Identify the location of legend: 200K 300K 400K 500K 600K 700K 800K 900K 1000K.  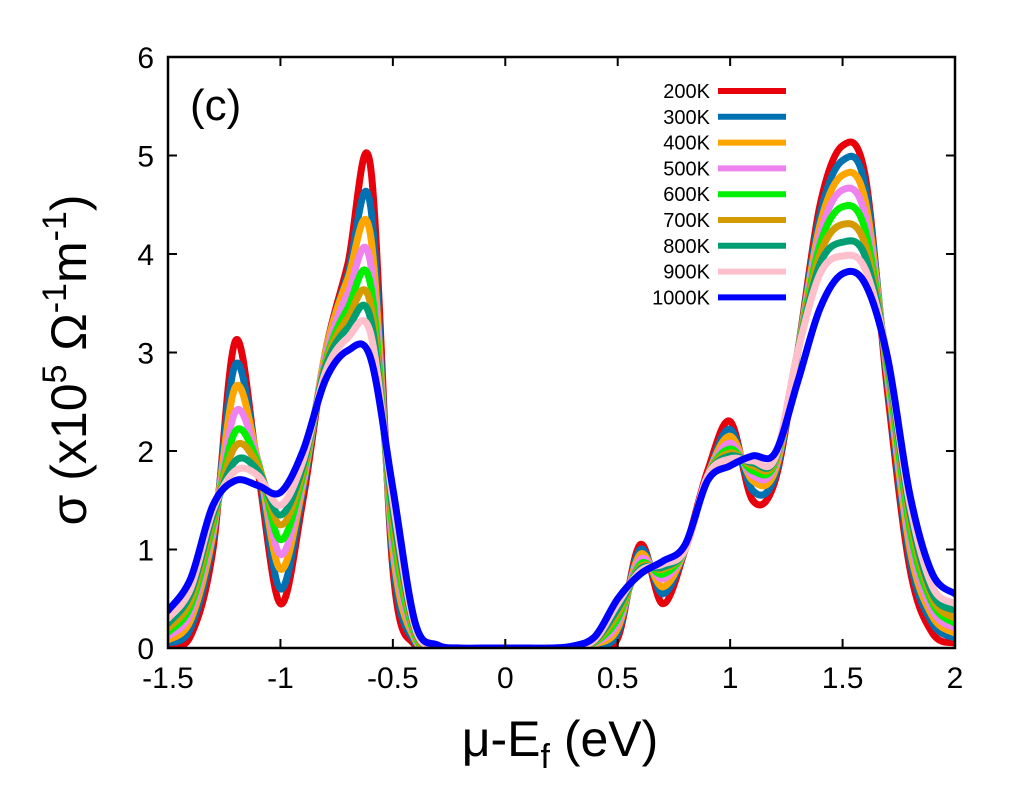
(719, 195).